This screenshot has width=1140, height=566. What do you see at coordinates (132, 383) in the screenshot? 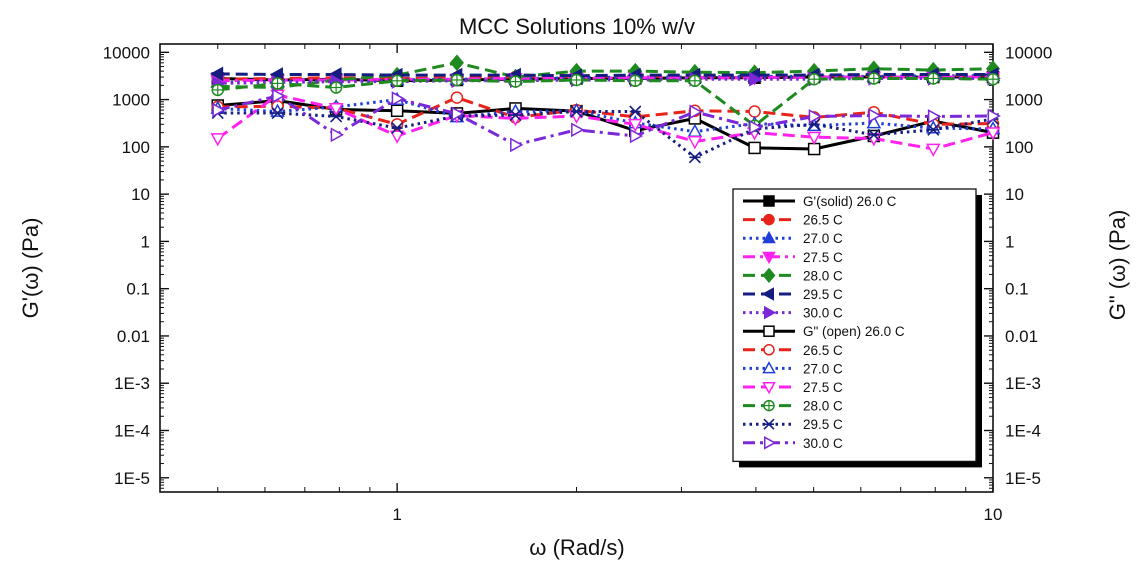
I see `y-tick-label-left: 1E-3` at bounding box center [132, 383].